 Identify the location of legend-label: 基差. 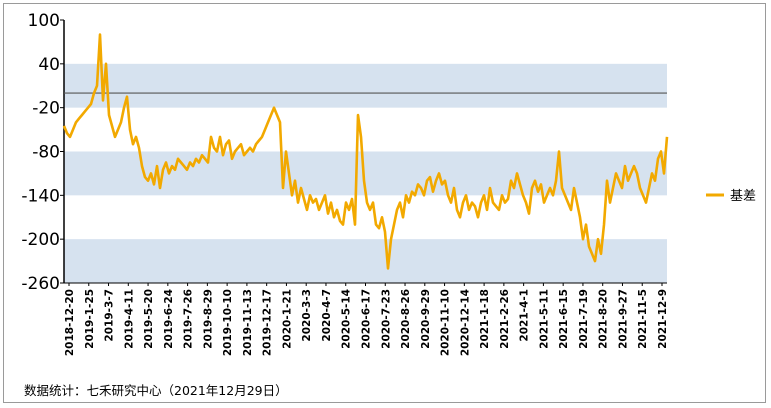
(743, 196).